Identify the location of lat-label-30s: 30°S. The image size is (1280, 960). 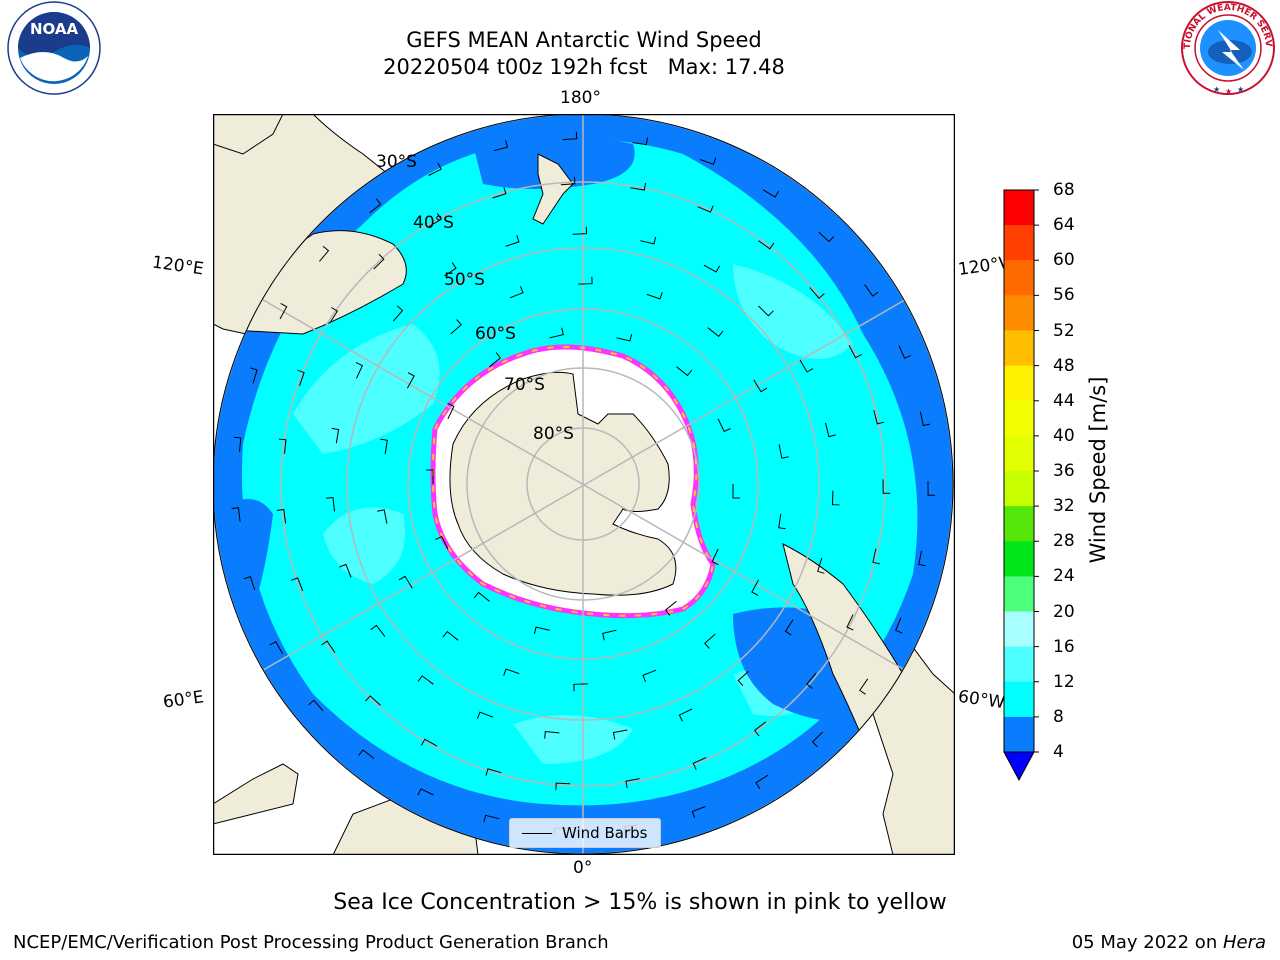
(396, 162).